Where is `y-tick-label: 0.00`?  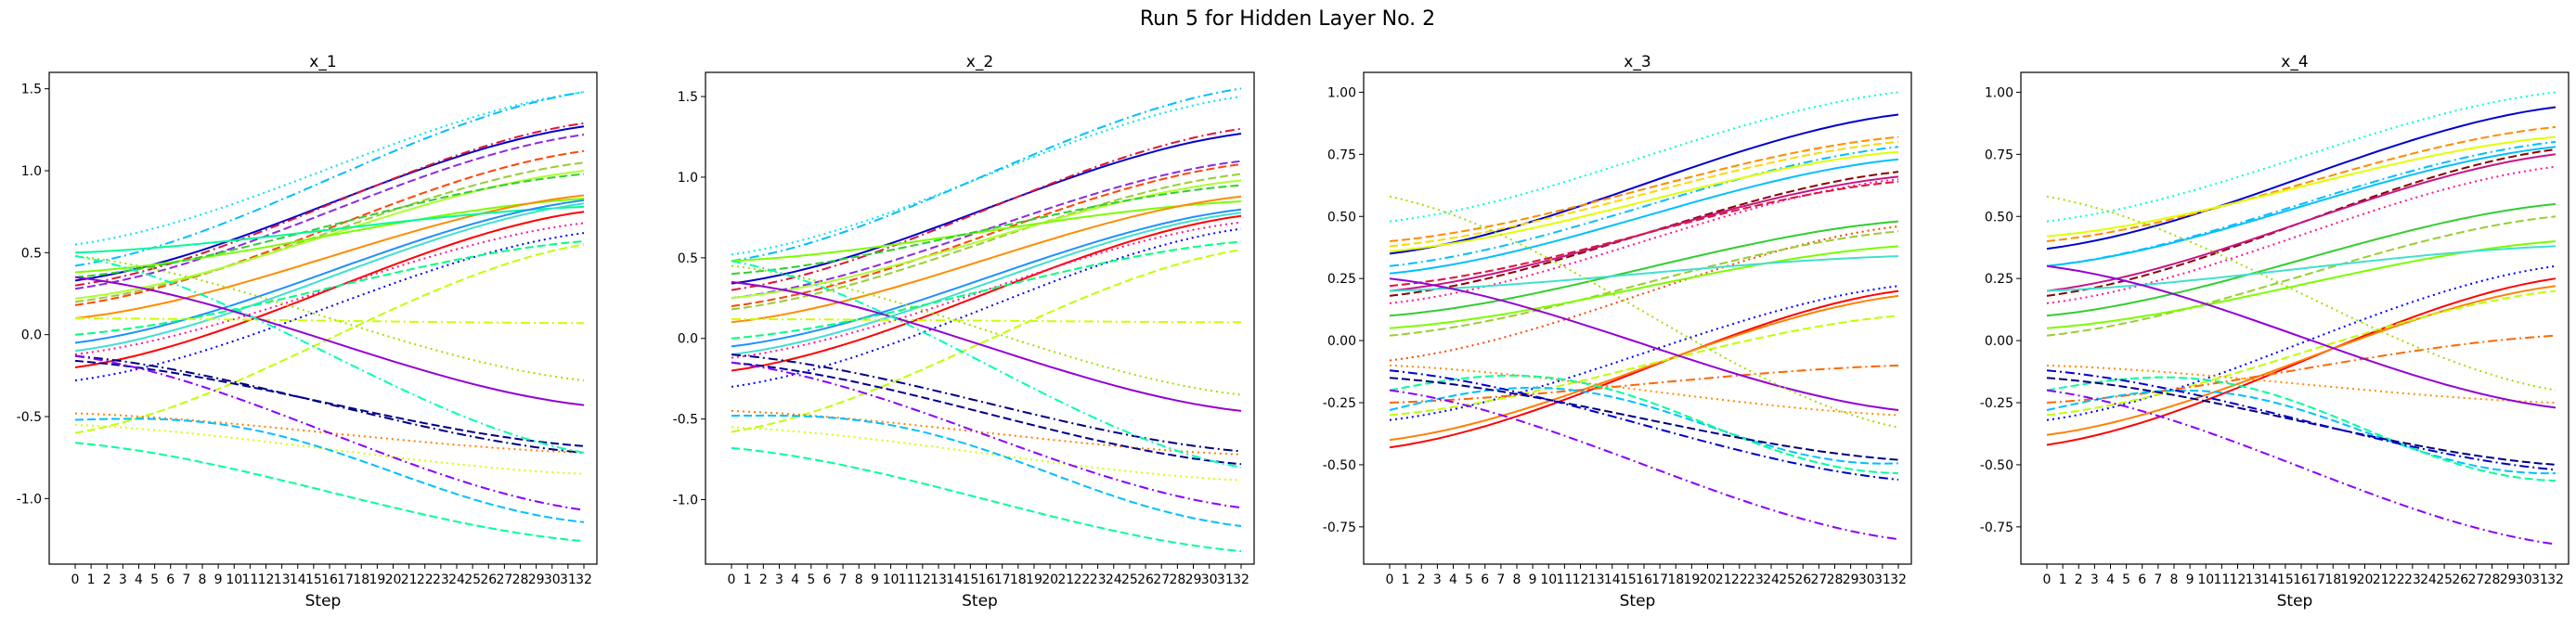 y-tick-label: 0.00 is located at coordinates (1341, 341).